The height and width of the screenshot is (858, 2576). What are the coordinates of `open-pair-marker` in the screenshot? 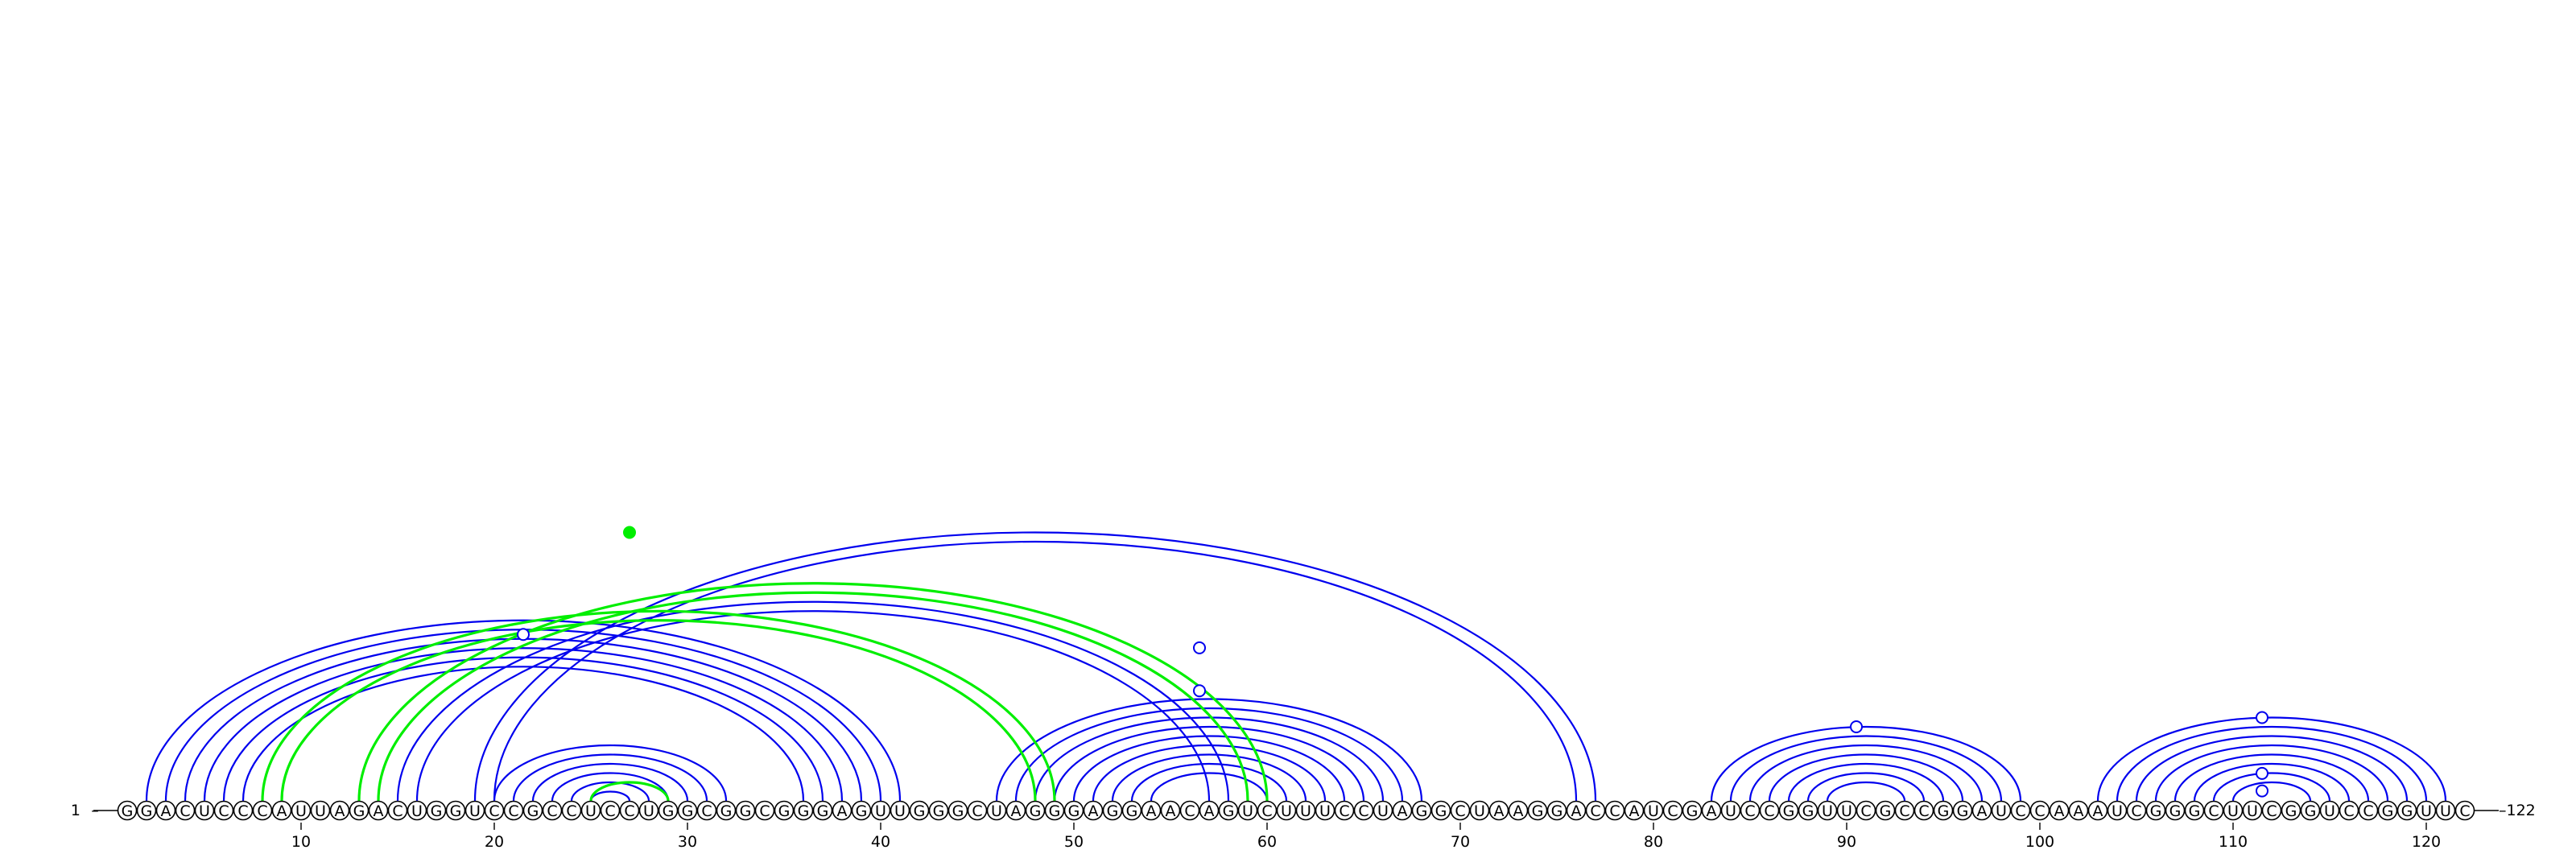 It's located at (1856, 726).